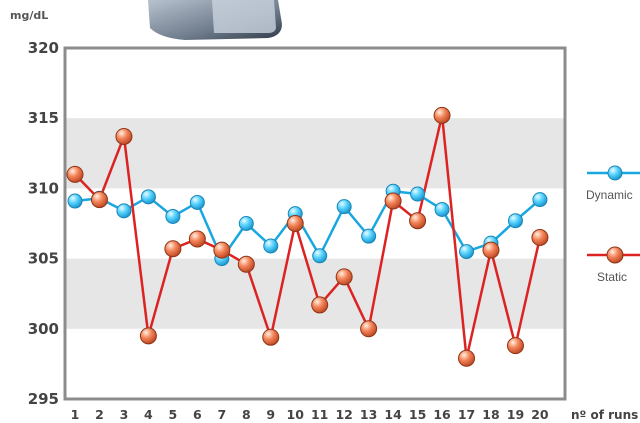 Image resolution: width=640 pixels, height=423 pixels. Describe the element at coordinates (490, 414) in the screenshot. I see `x-tick-label: 18` at that location.